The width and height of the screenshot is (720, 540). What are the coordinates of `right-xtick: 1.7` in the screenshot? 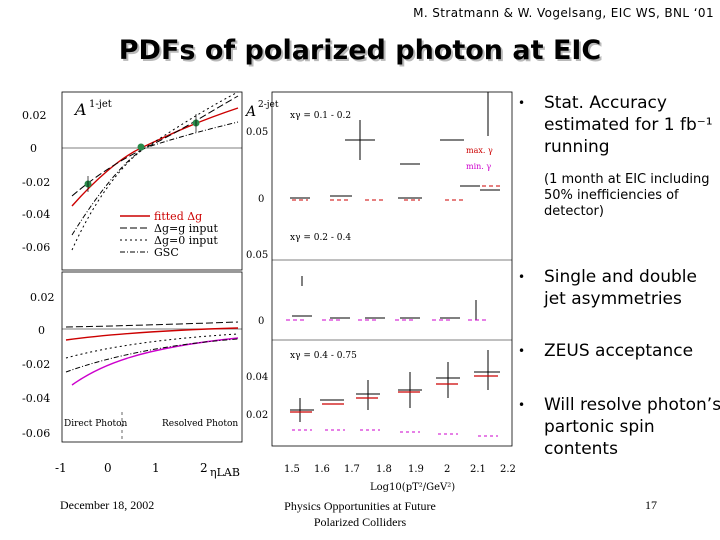 It's located at (352, 469).